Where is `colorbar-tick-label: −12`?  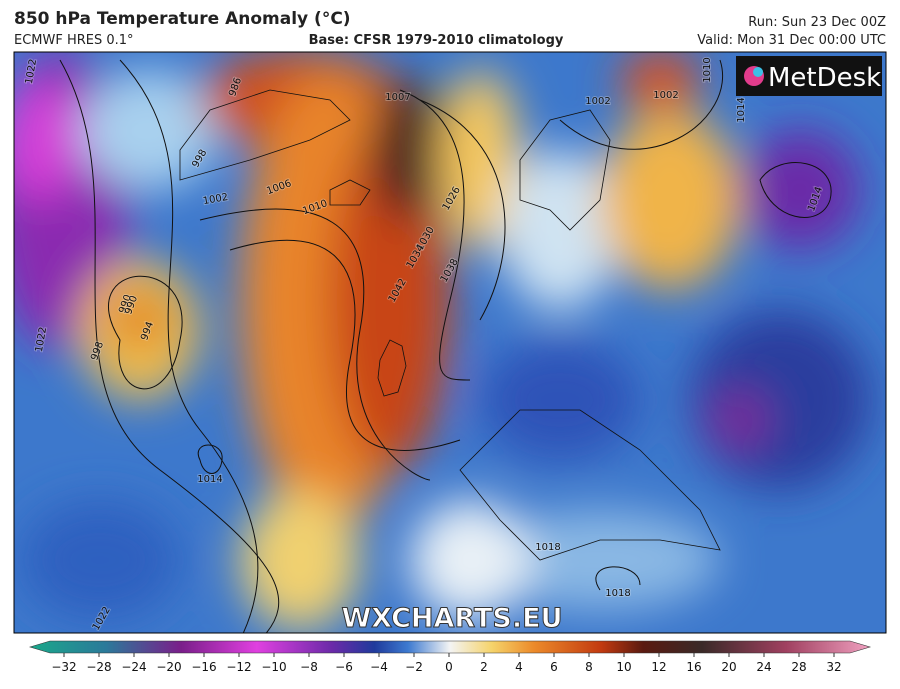 colorbar-tick-label: −12 is located at coordinates (238, 667).